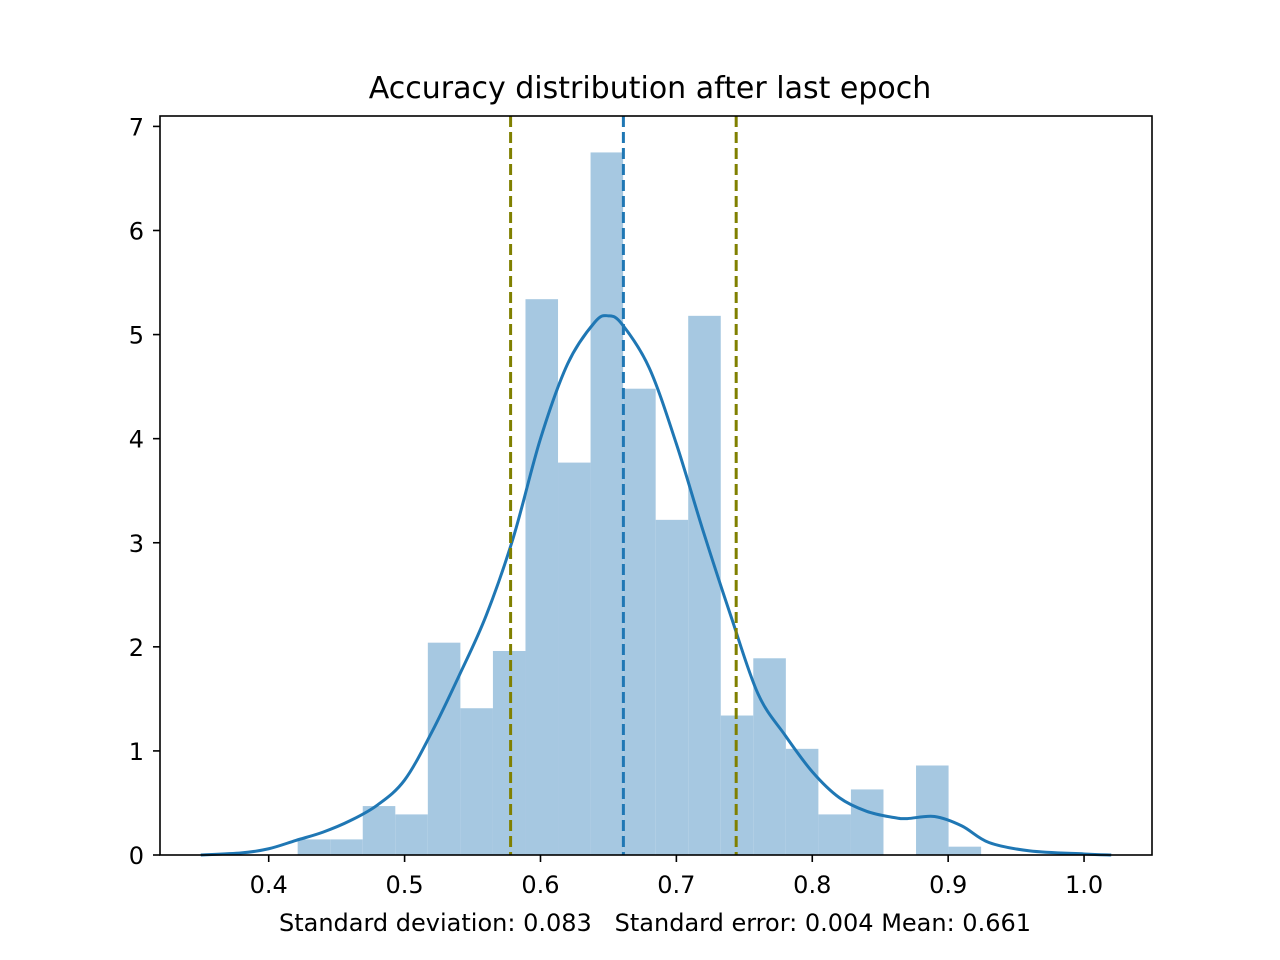 The width and height of the screenshot is (1280, 960). I want to click on x-tick-label: 0.6, so click(540, 885).